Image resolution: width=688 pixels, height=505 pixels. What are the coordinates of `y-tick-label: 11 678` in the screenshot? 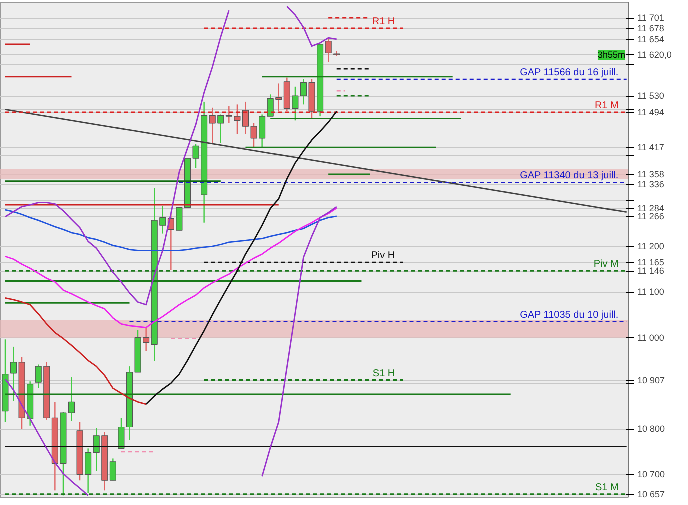 It's located at (651, 29).